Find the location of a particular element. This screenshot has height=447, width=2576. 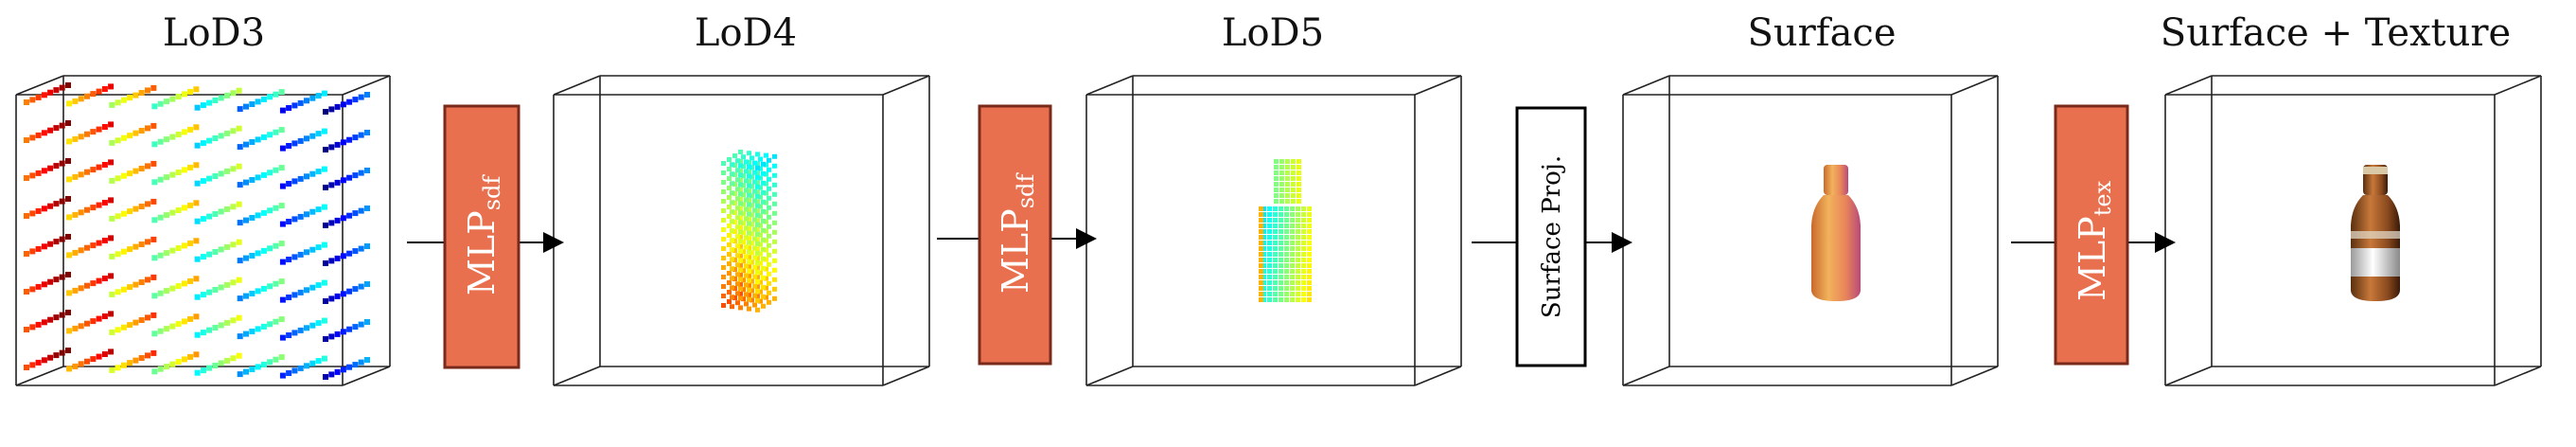

arrow-head-icon is located at coordinates (553, 242).